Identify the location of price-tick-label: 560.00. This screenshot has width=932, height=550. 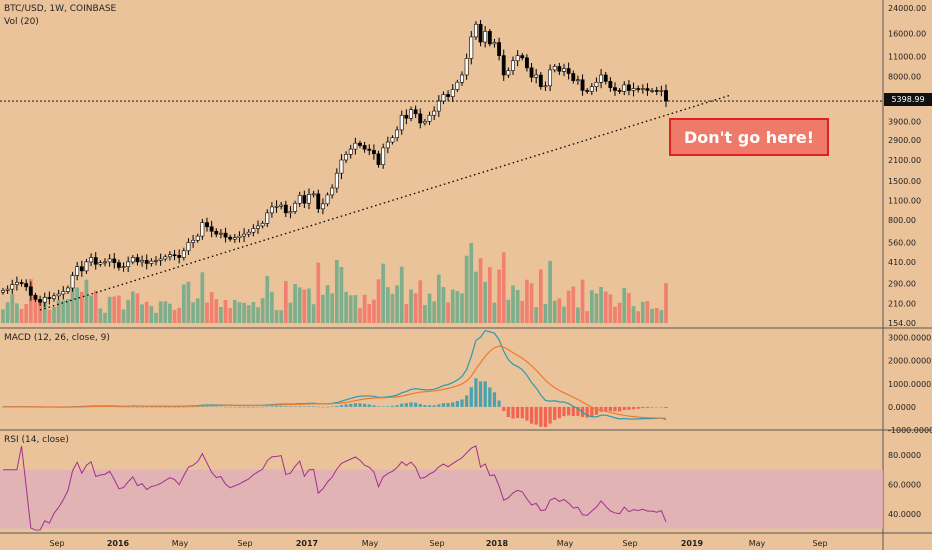
(902, 242).